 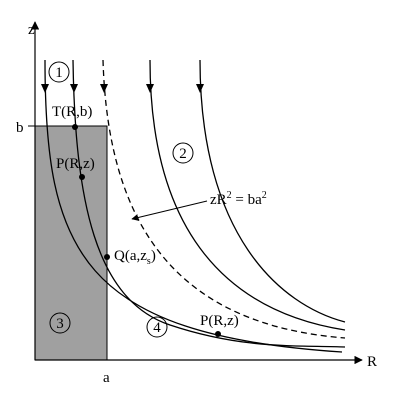 What do you see at coordinates (31, 30) in the screenshot?
I see `z-label: z` at bounding box center [31, 30].